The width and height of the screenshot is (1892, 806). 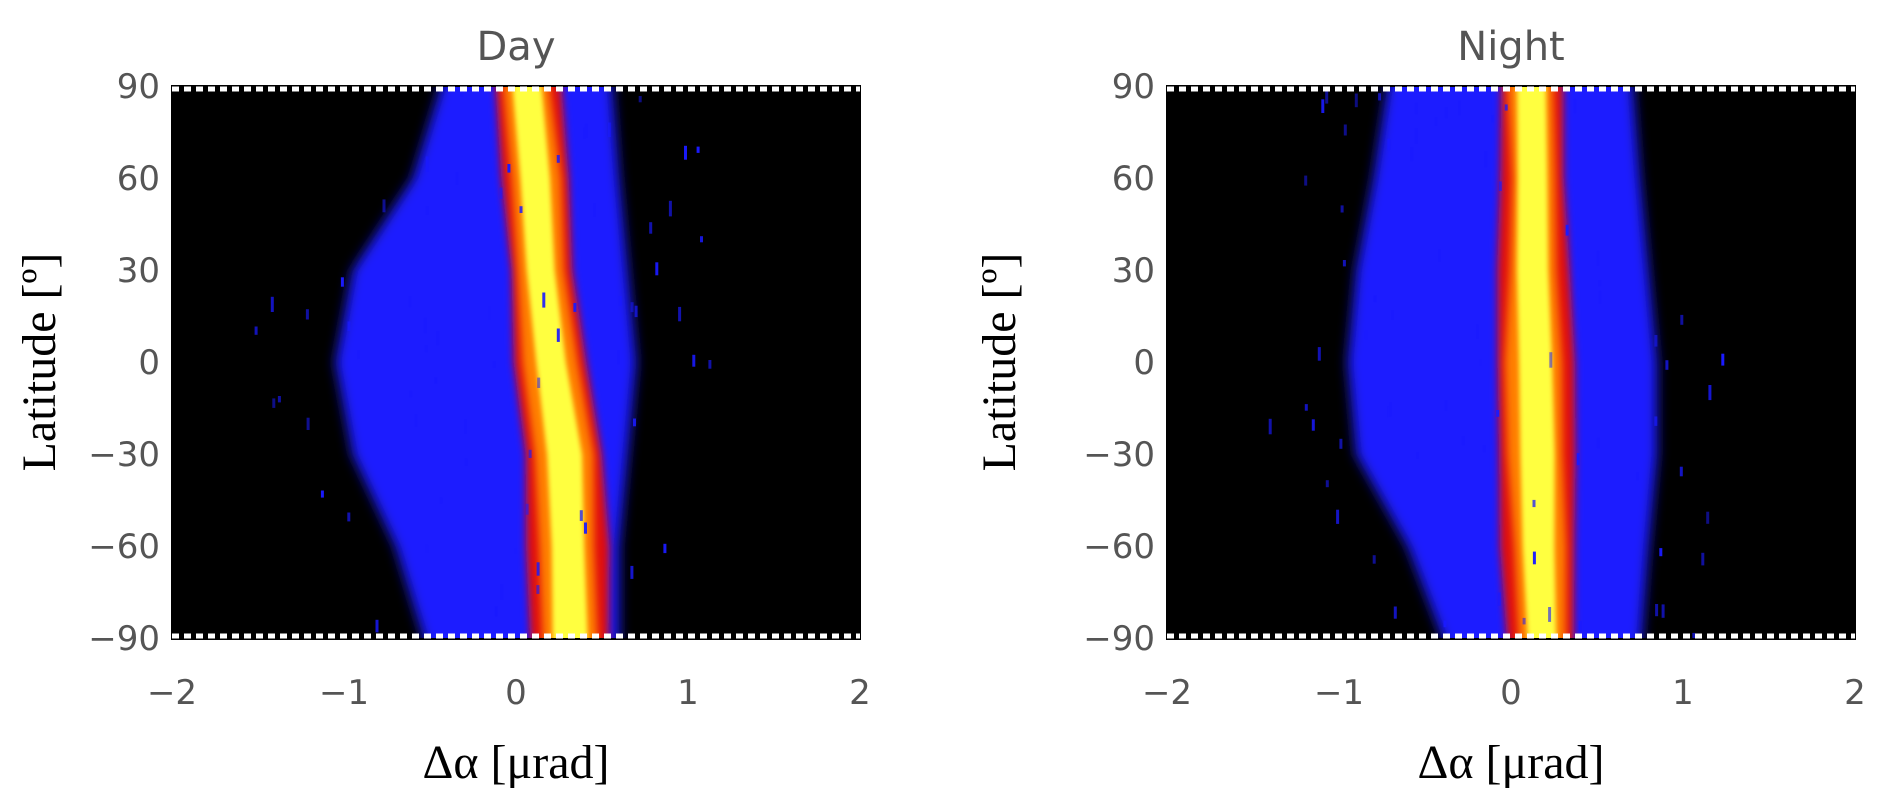 I want to click on panel-title: Day, so click(x=516, y=47).